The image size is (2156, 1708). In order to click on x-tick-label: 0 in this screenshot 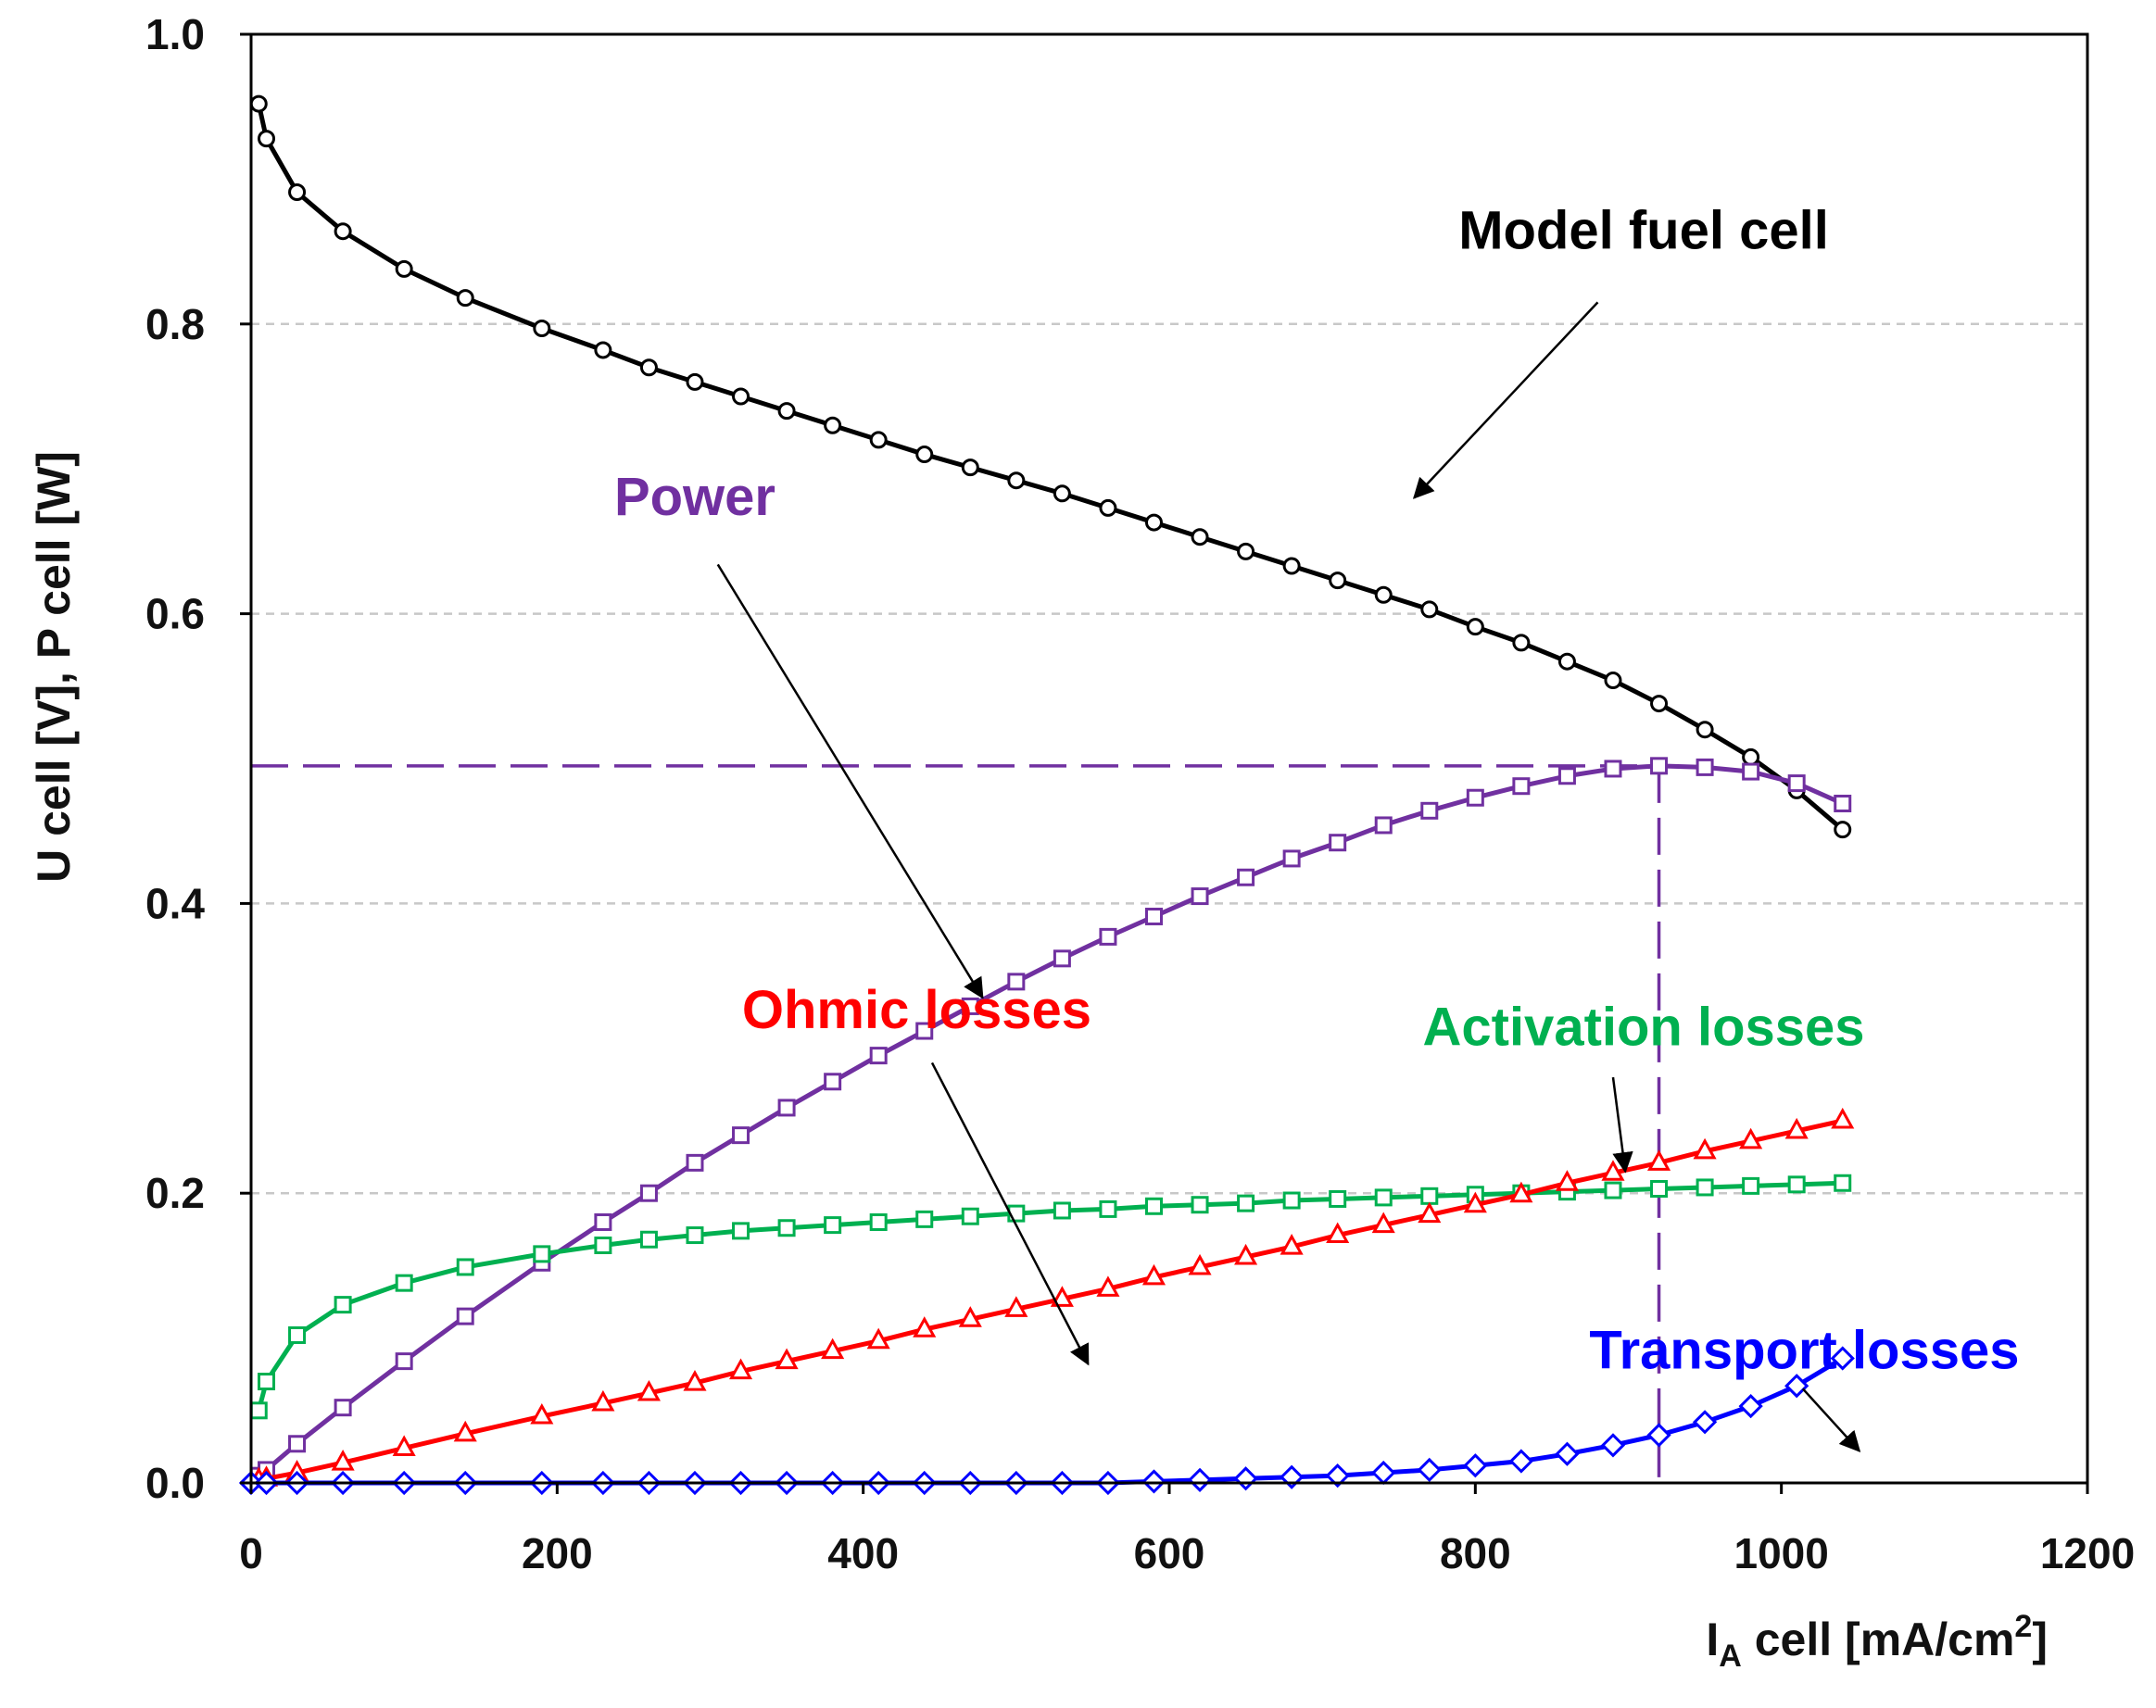, I will do `click(251, 1553)`.